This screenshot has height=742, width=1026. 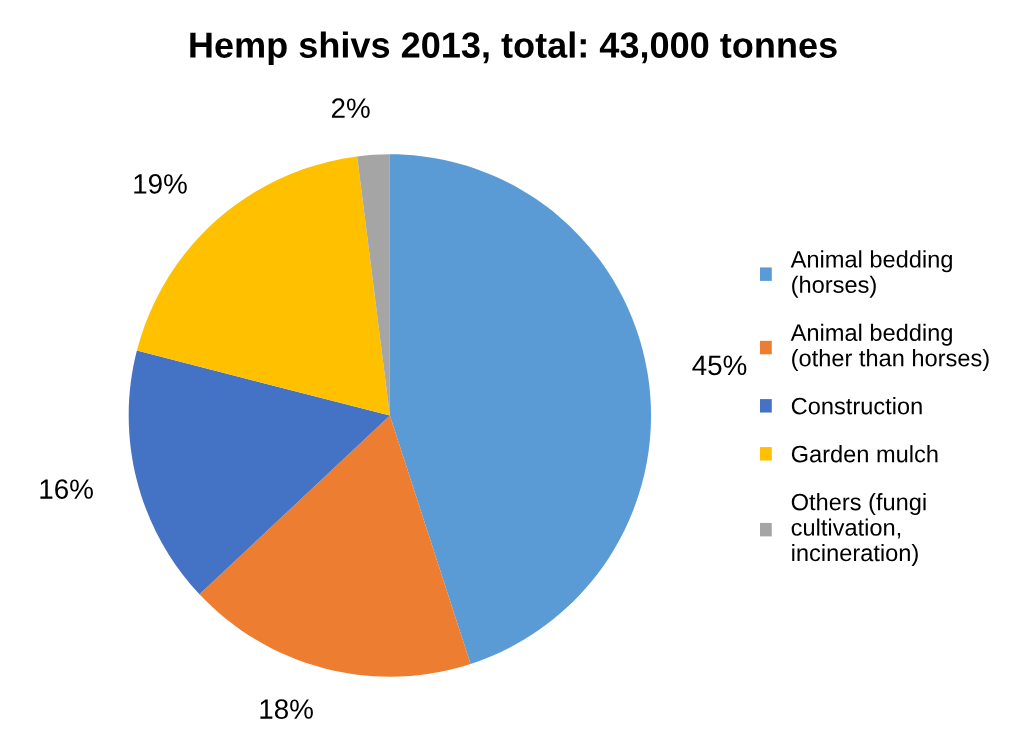 What do you see at coordinates (286, 709) in the screenshot?
I see `data-label: 18%` at bounding box center [286, 709].